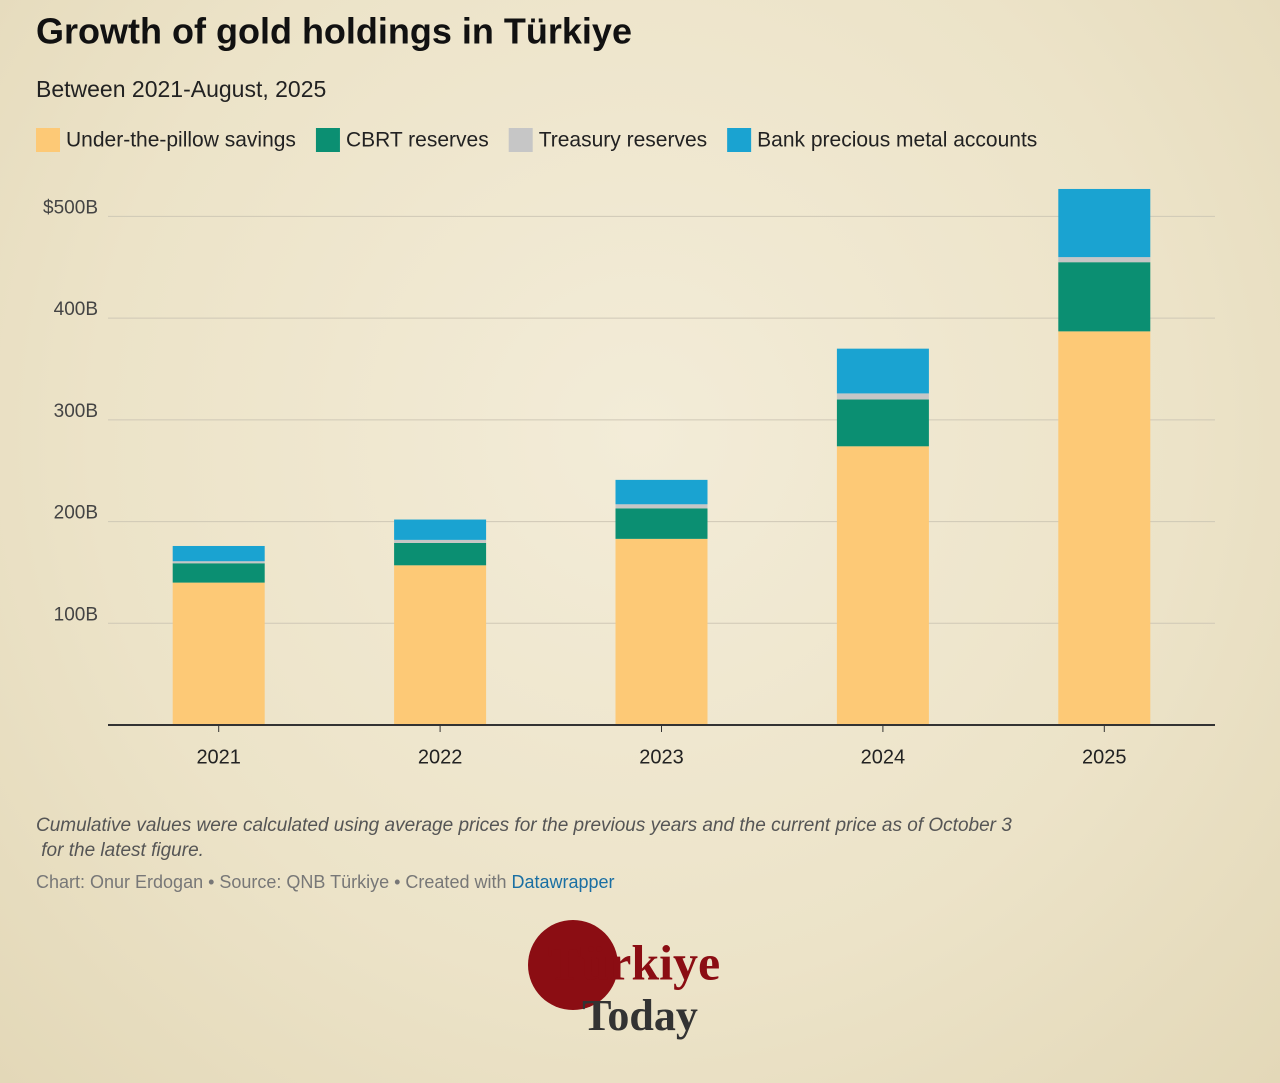 This screenshot has width=1280, height=1083. Describe the element at coordinates (640, 1015) in the screenshot. I see `logo-bottom: Today` at that location.